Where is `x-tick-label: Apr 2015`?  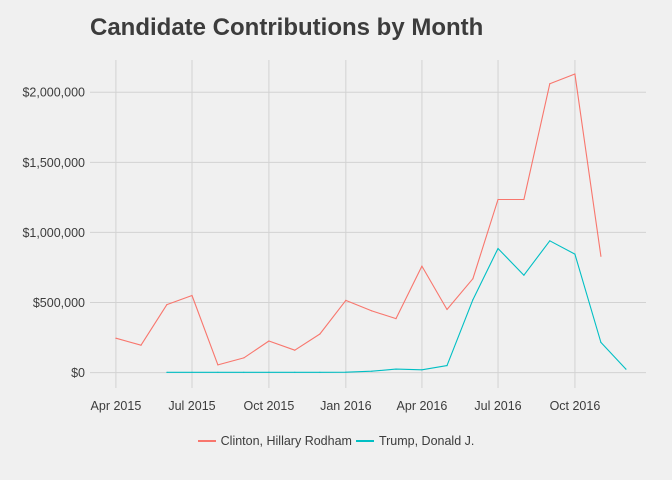 x-tick-label: Apr 2015 is located at coordinates (116, 406).